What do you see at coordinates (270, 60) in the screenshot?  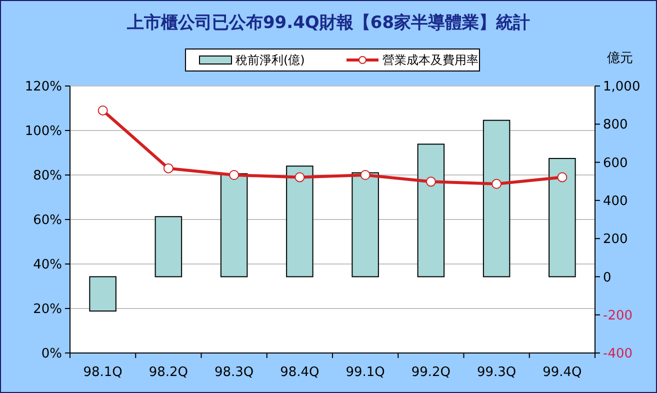 I see `legend-label: 稅前淨利(億)` at bounding box center [270, 60].